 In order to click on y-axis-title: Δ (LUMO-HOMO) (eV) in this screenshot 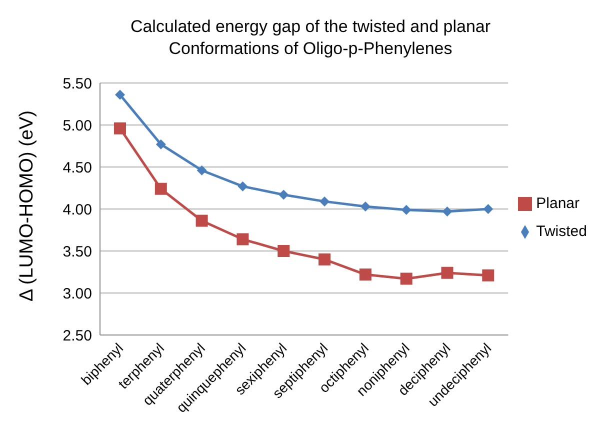, I will do `click(28, 206)`.